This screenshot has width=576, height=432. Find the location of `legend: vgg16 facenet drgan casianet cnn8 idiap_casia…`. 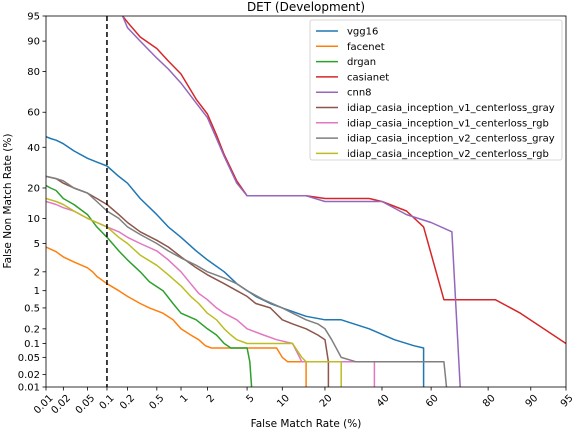

legend: vgg16 facenet drgan casianet cnn8 idiap_casia… is located at coordinates (436, 90).